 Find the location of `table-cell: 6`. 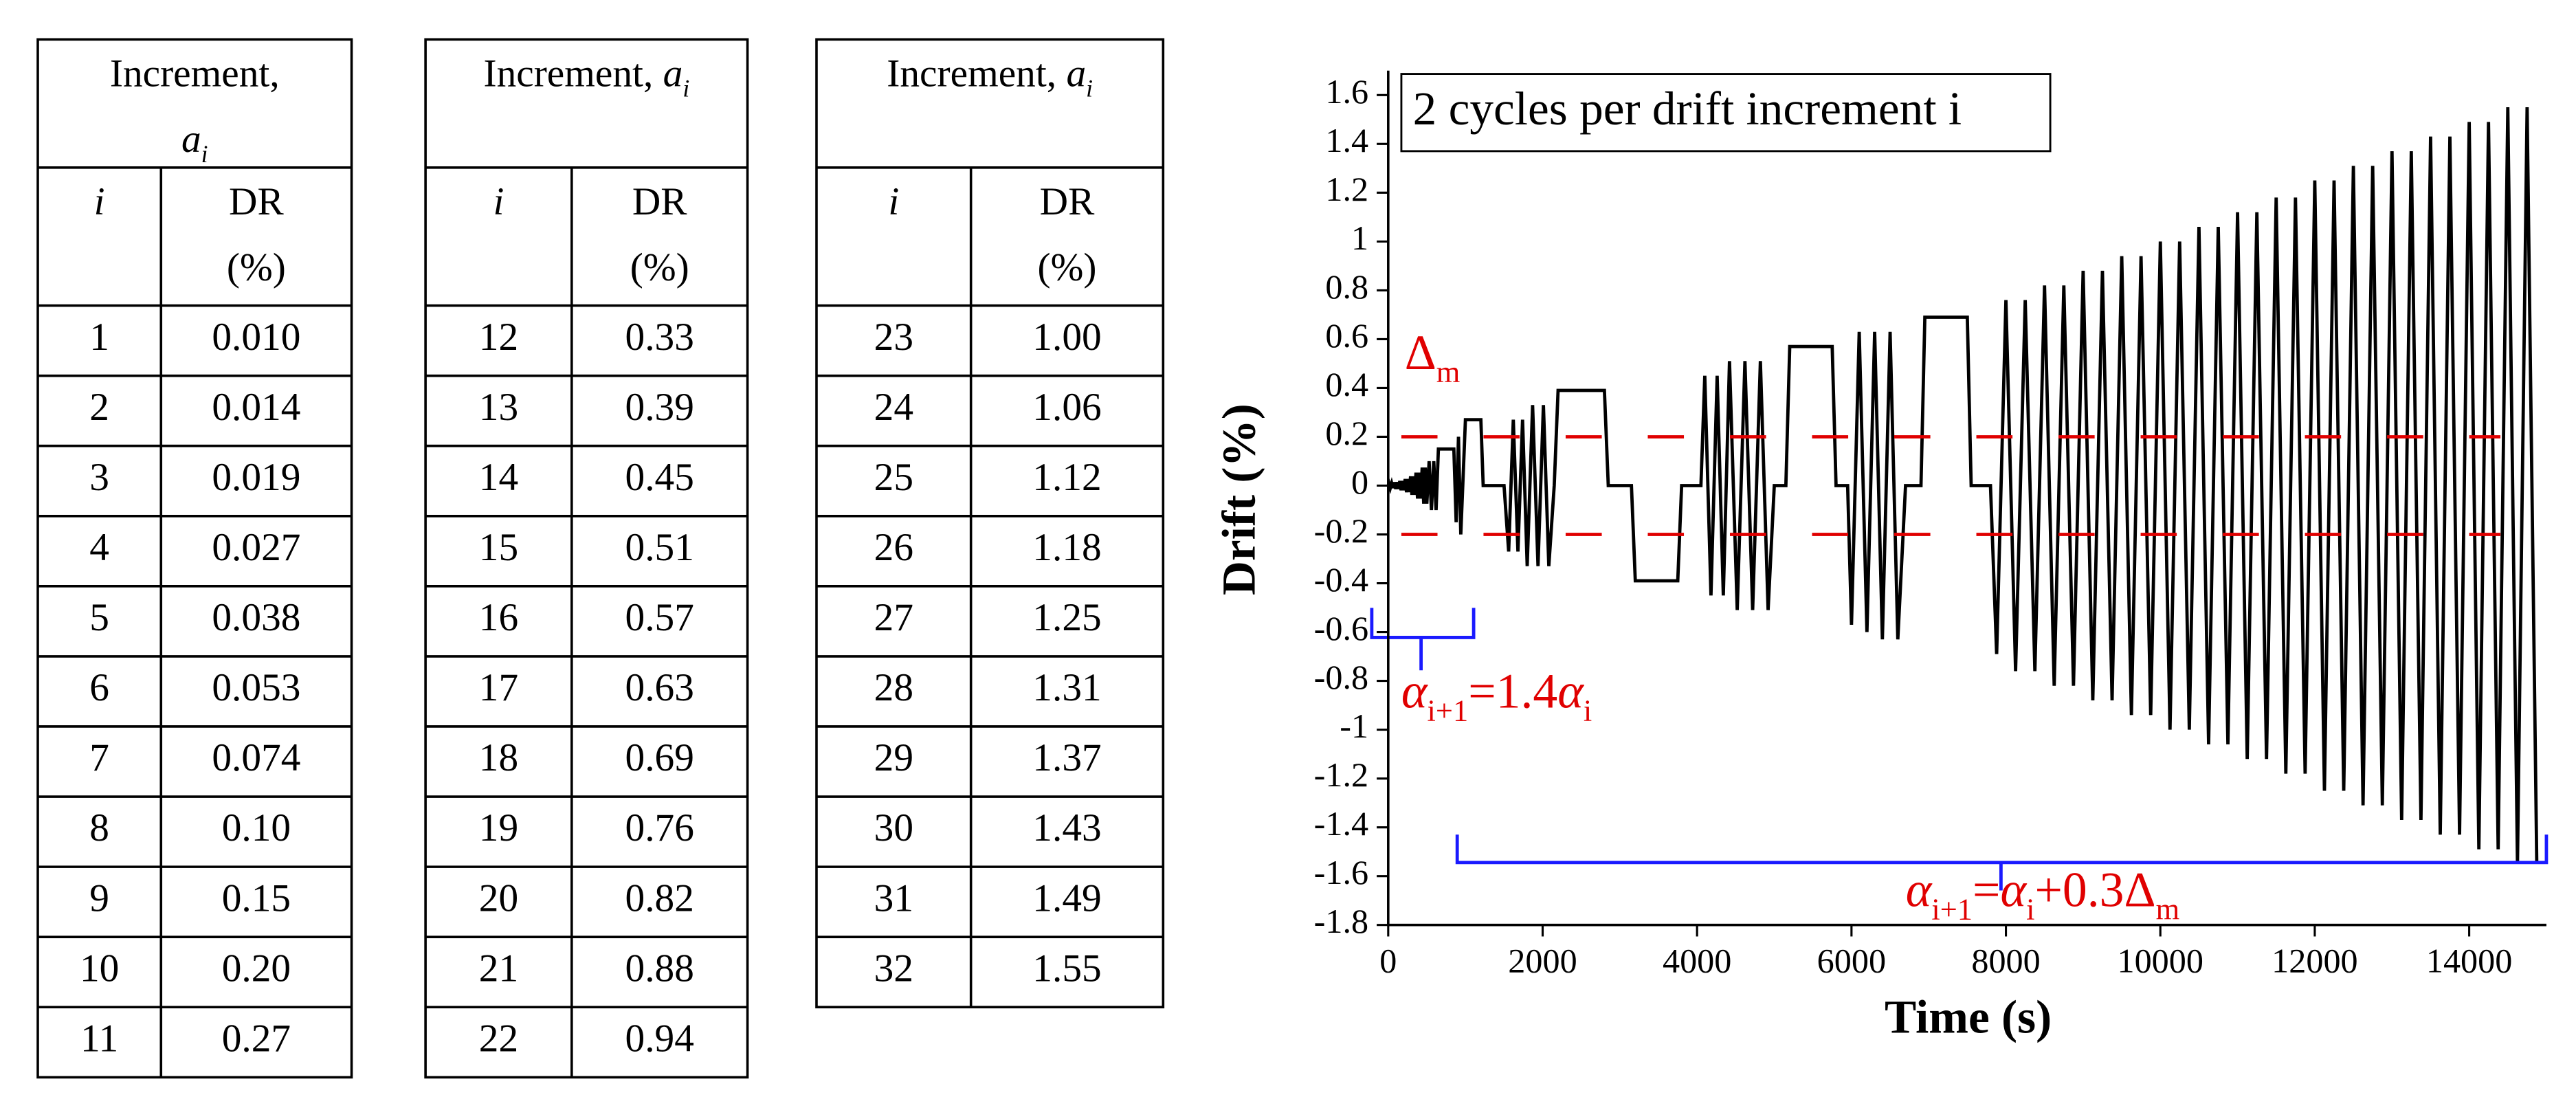

table-cell: 6 is located at coordinates (99, 688).